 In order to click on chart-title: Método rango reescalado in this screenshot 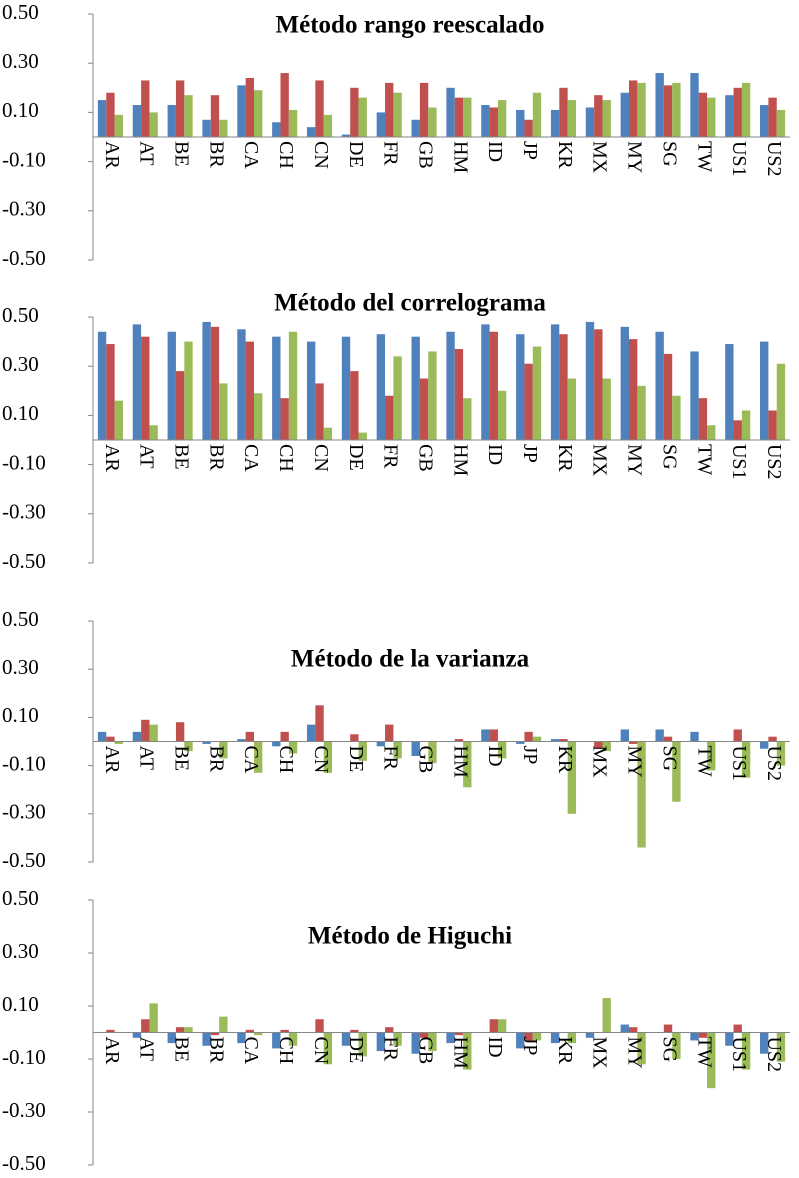, I will do `click(410, 25)`.